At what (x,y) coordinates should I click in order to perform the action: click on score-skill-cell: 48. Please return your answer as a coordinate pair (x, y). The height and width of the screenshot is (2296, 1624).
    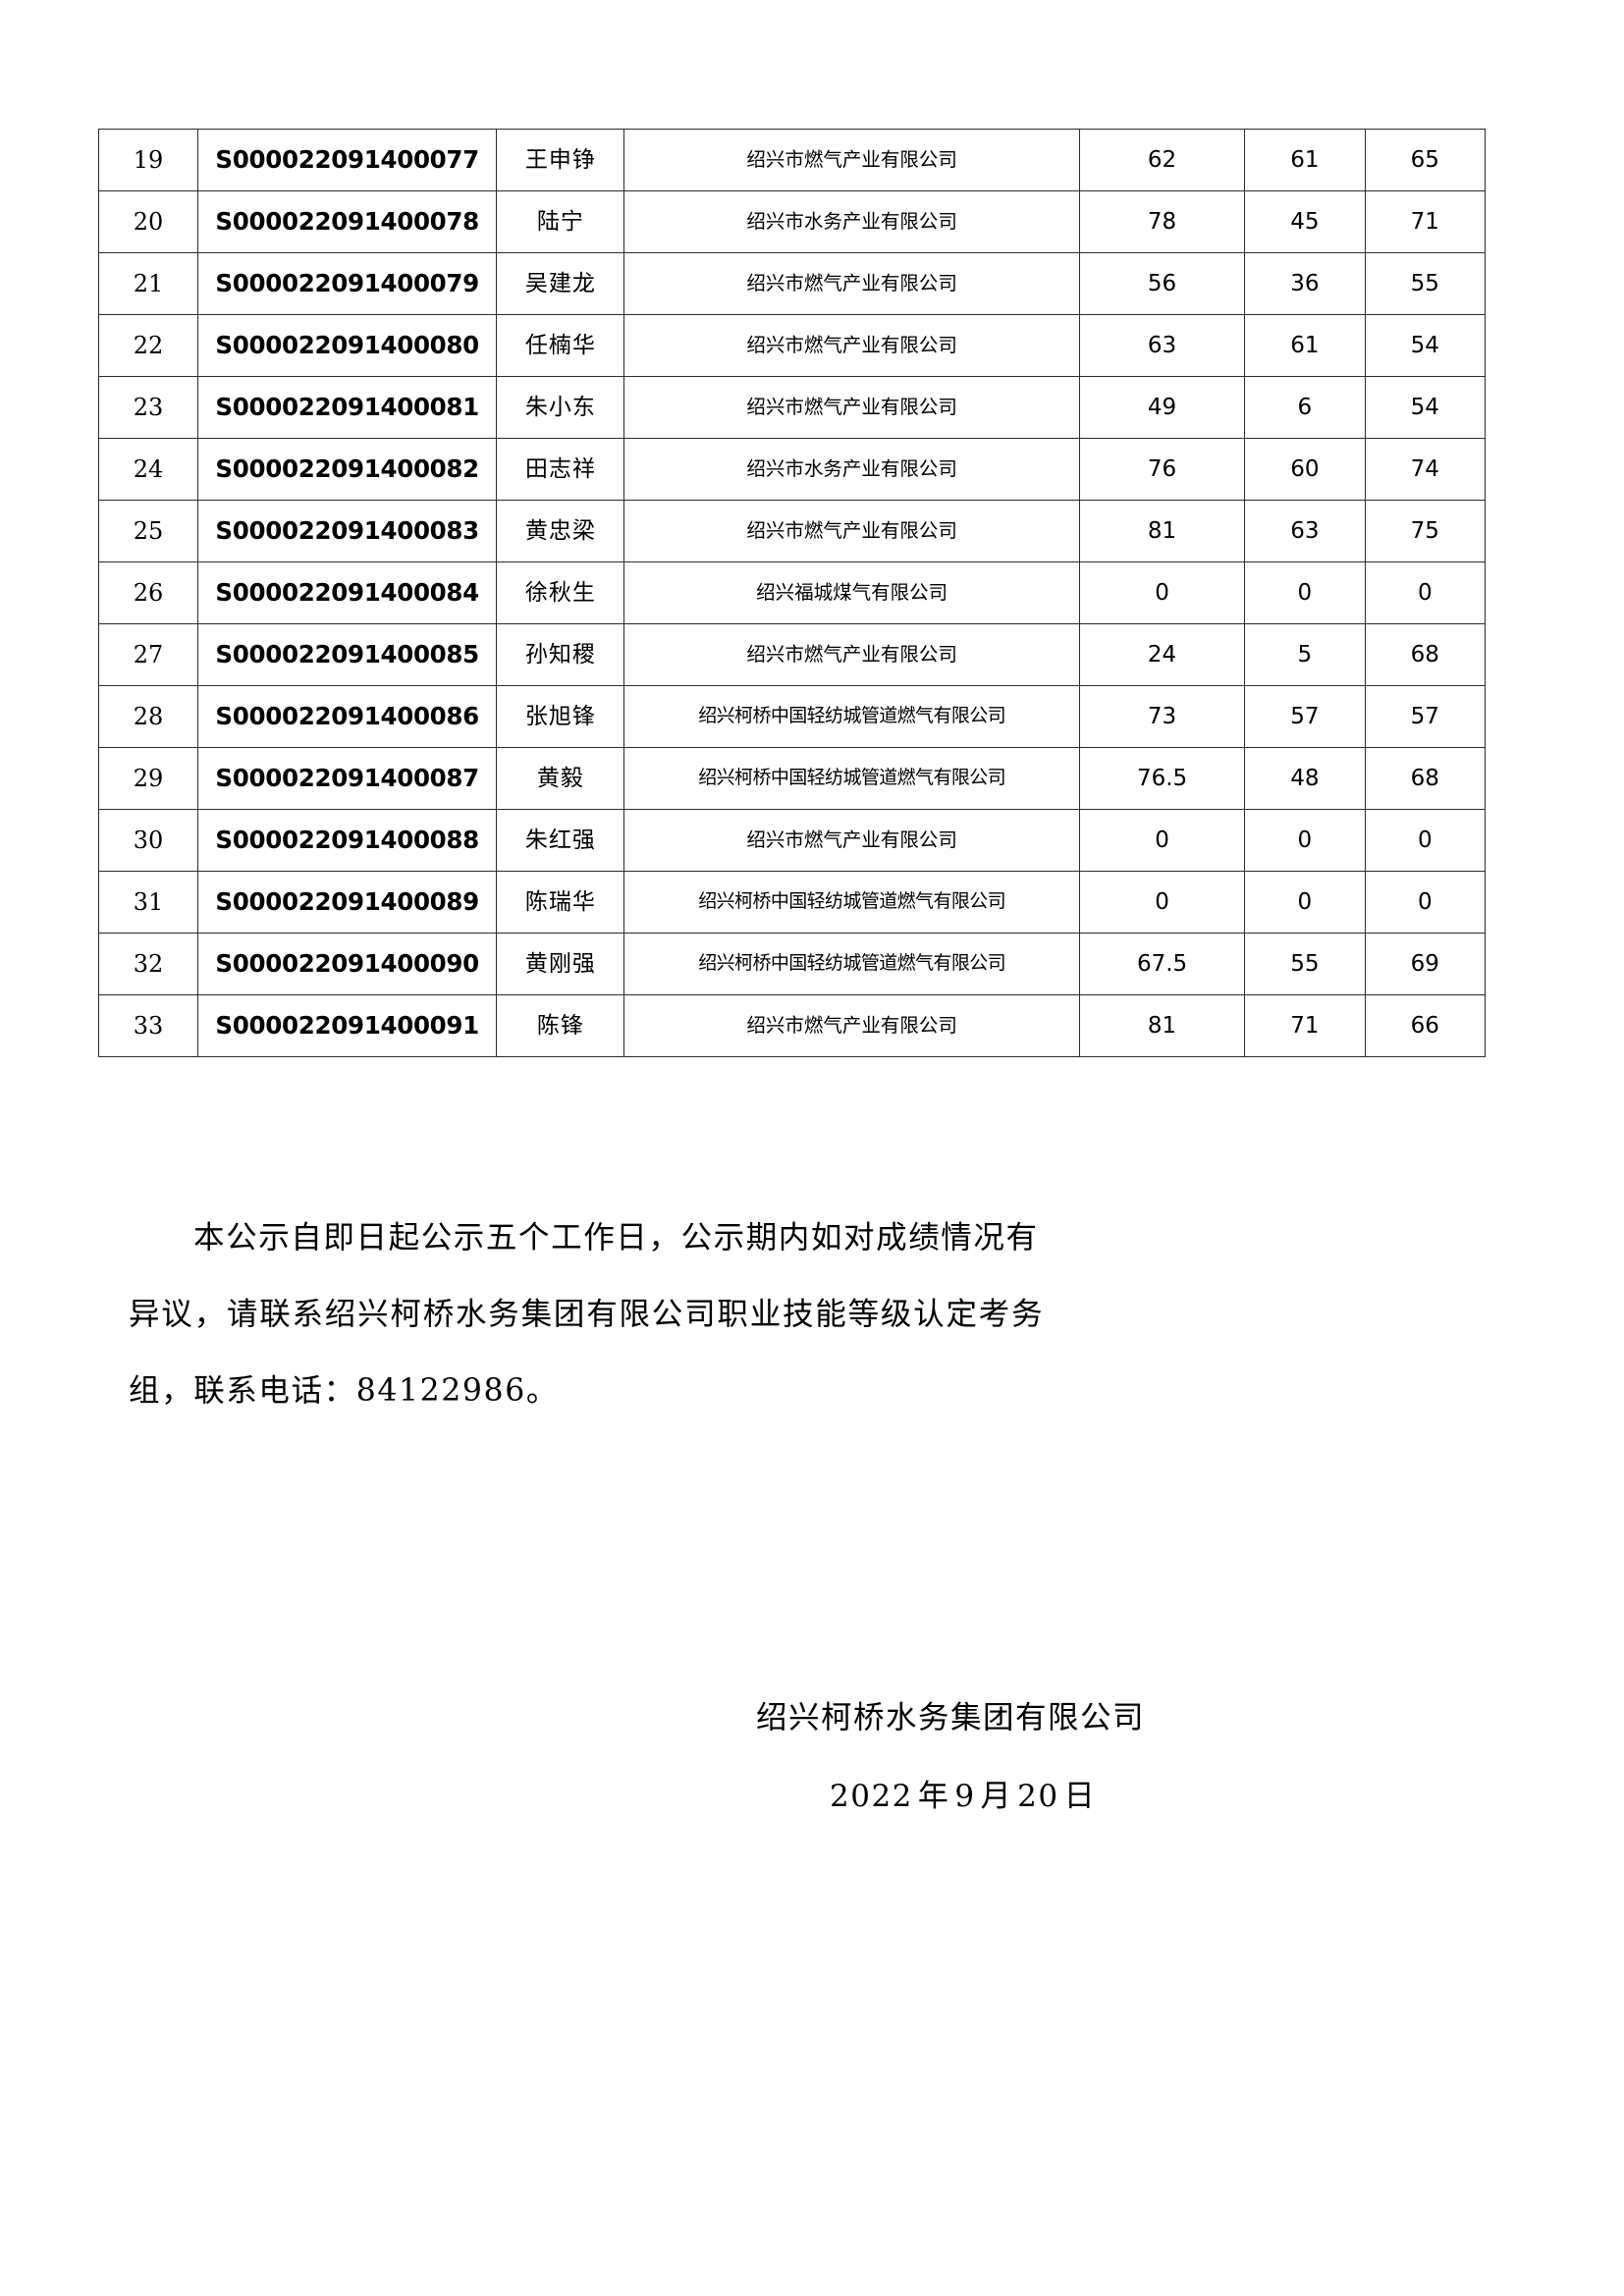
    Looking at the image, I should click on (1305, 778).